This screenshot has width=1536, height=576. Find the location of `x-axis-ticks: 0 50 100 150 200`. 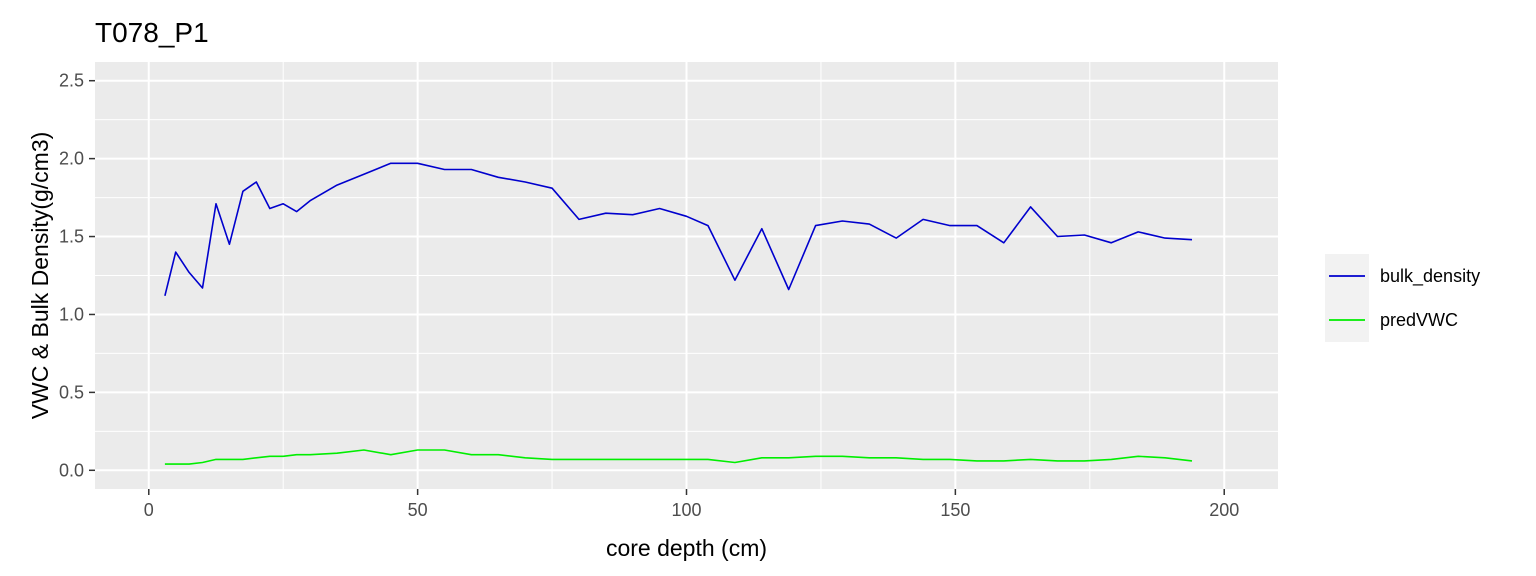

x-axis-ticks: 0 50 100 150 200 is located at coordinates (691, 504).